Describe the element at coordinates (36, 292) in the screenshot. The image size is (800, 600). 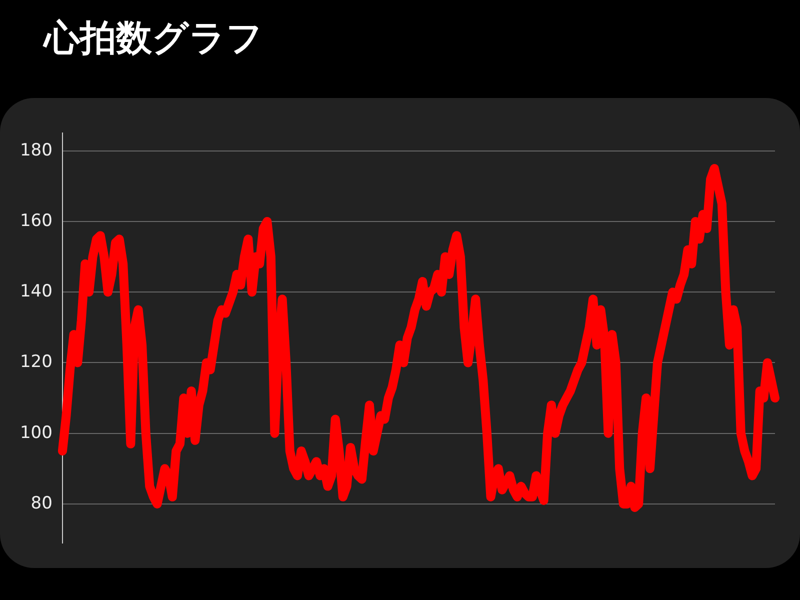
I see `y-tick-label: 140` at that location.